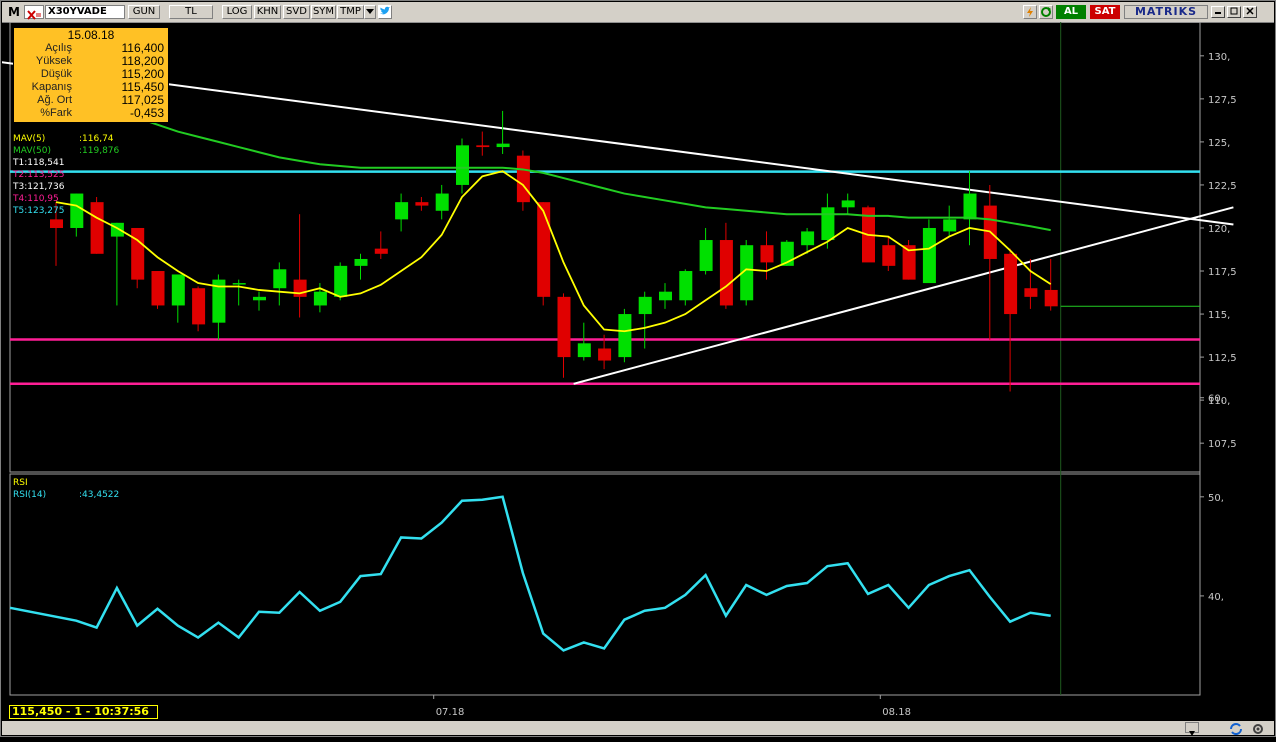  I want to click on rsi-legend: RSI(14):43,4522, so click(66, 495).